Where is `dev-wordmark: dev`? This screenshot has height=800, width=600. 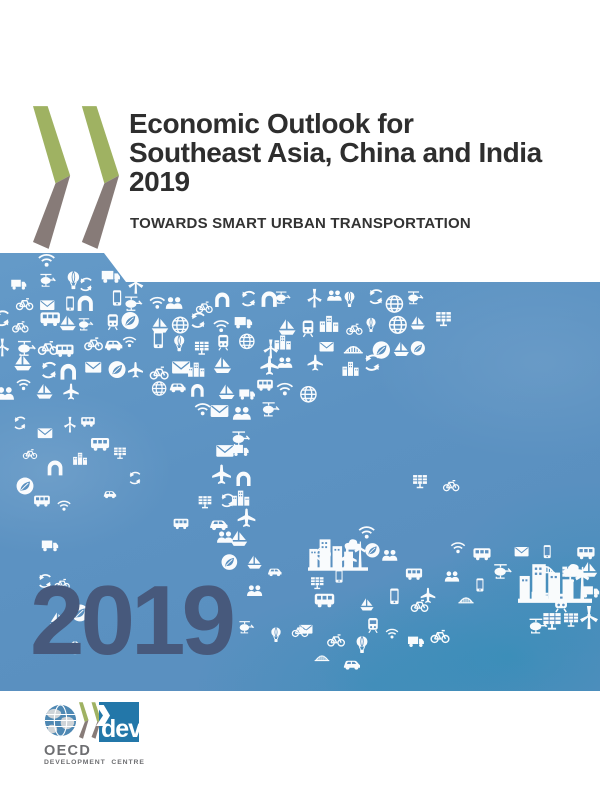 dev-wordmark: dev is located at coordinates (121, 729).